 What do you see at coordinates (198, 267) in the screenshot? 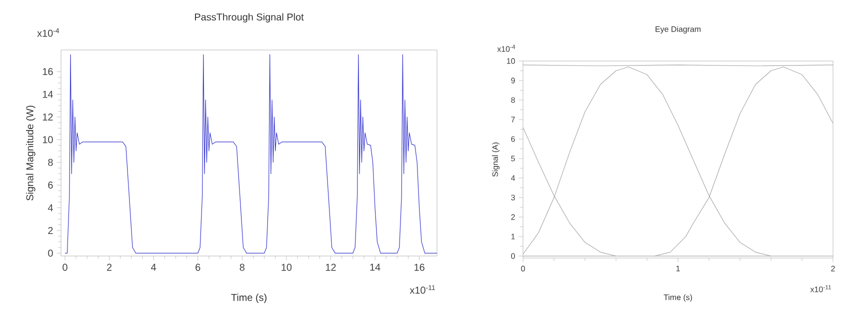
I see `x-tick-label: 6` at bounding box center [198, 267].